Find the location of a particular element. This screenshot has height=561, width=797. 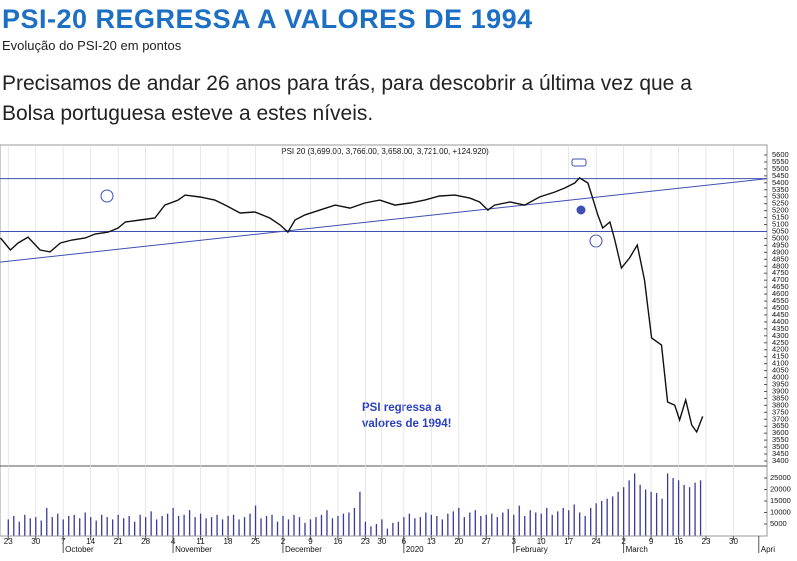

y-tick-label: 5200 is located at coordinates (780, 210).